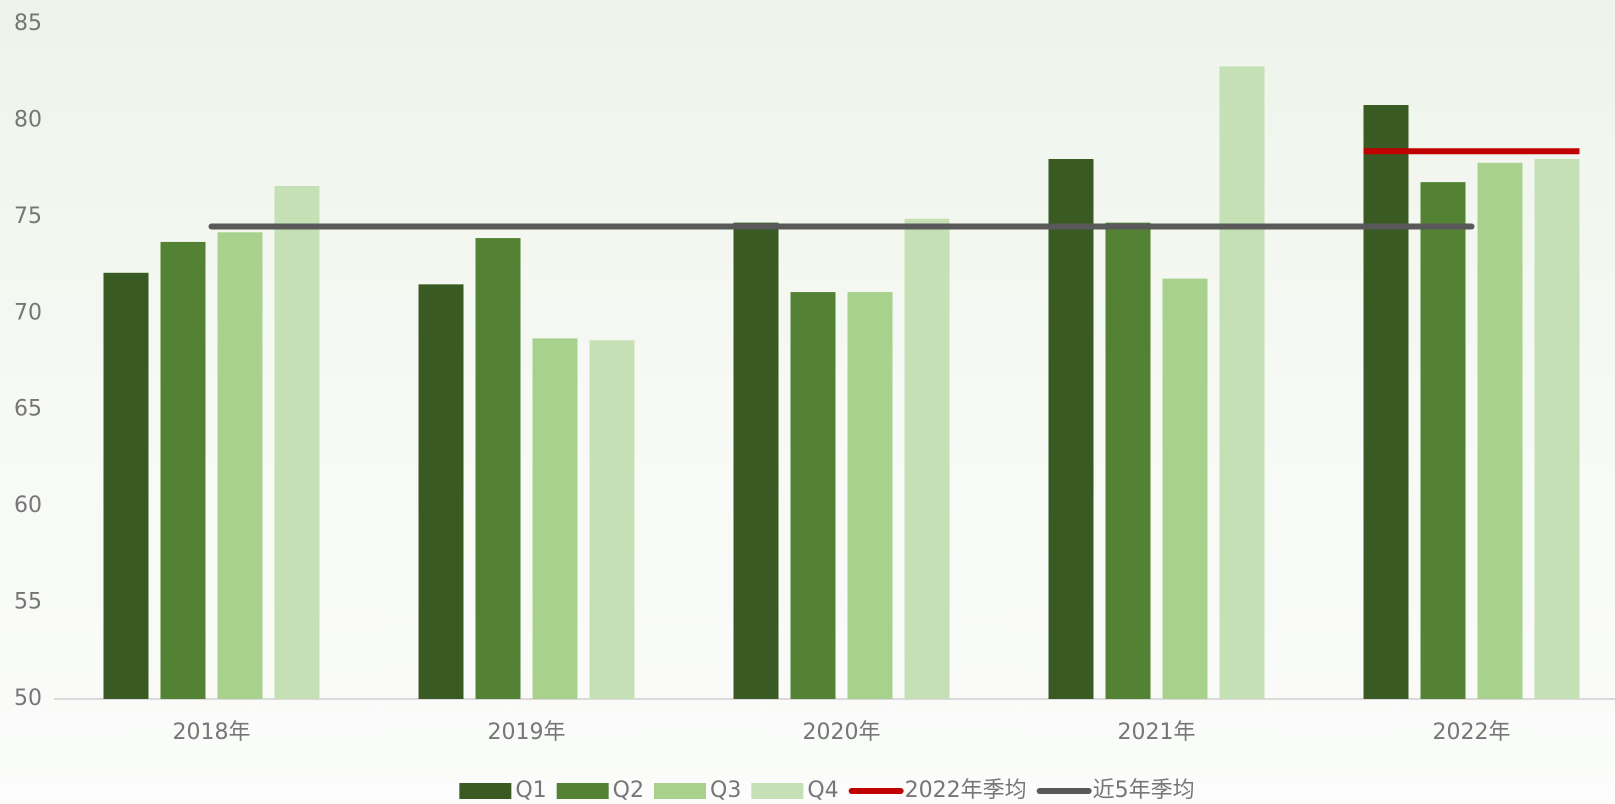  What do you see at coordinates (28, 698) in the screenshot?
I see `y-tick-label: 50` at bounding box center [28, 698].